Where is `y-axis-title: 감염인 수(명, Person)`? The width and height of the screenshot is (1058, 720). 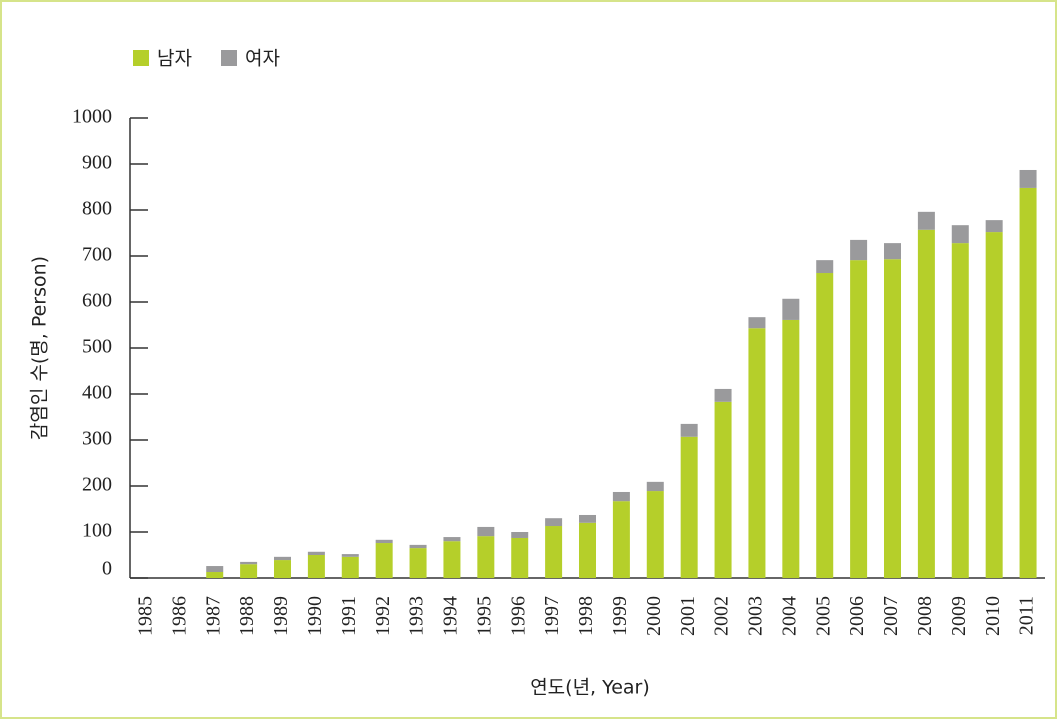
y-axis-title: 감염인 수(명, Person) is located at coordinates (40, 348).